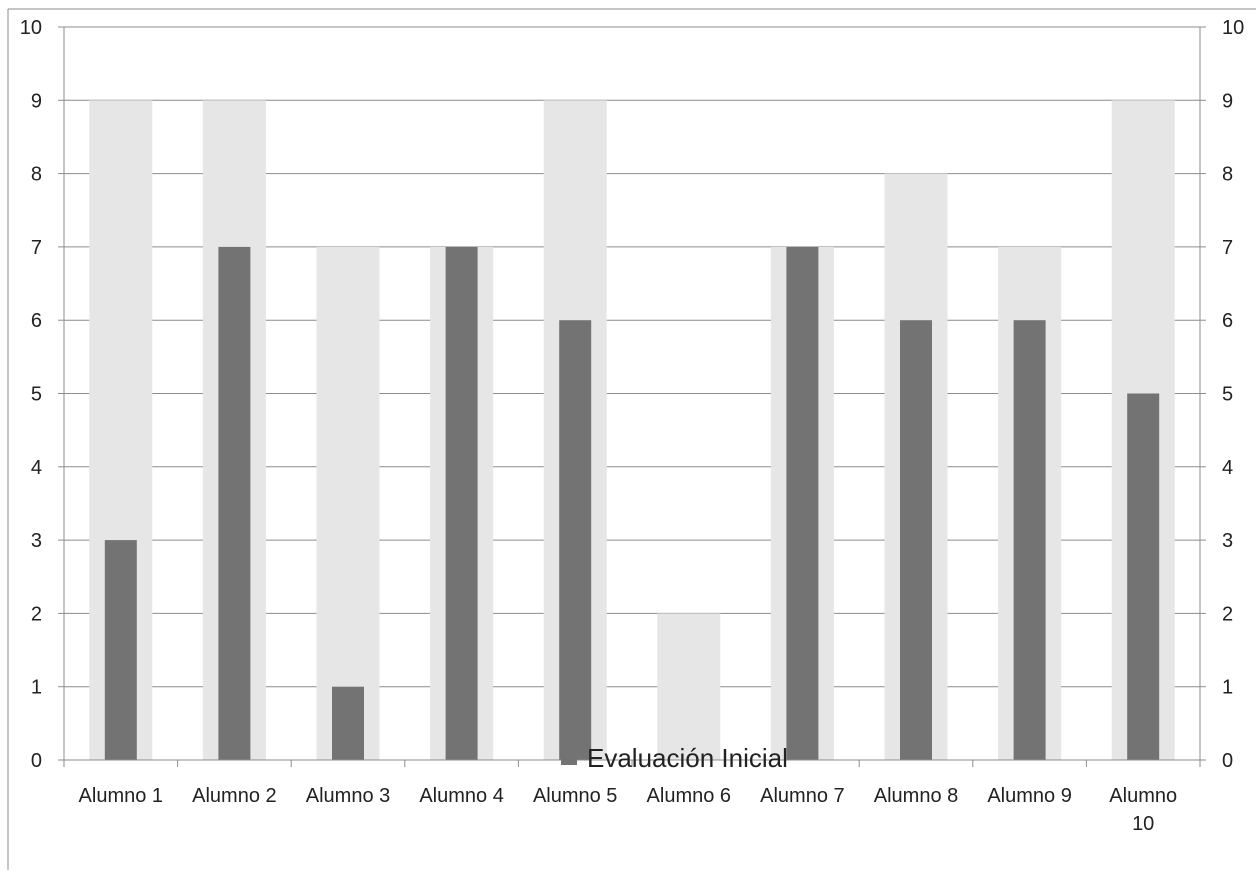 Image resolution: width=1256 pixels, height=875 pixels. I want to click on y2tick-label-5: 5, so click(1227, 395).